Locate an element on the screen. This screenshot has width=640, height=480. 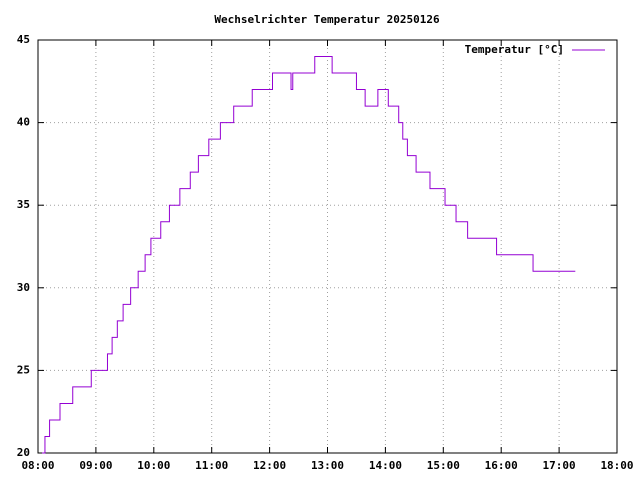
x-tick-label: 16:00 is located at coordinates (501, 465).